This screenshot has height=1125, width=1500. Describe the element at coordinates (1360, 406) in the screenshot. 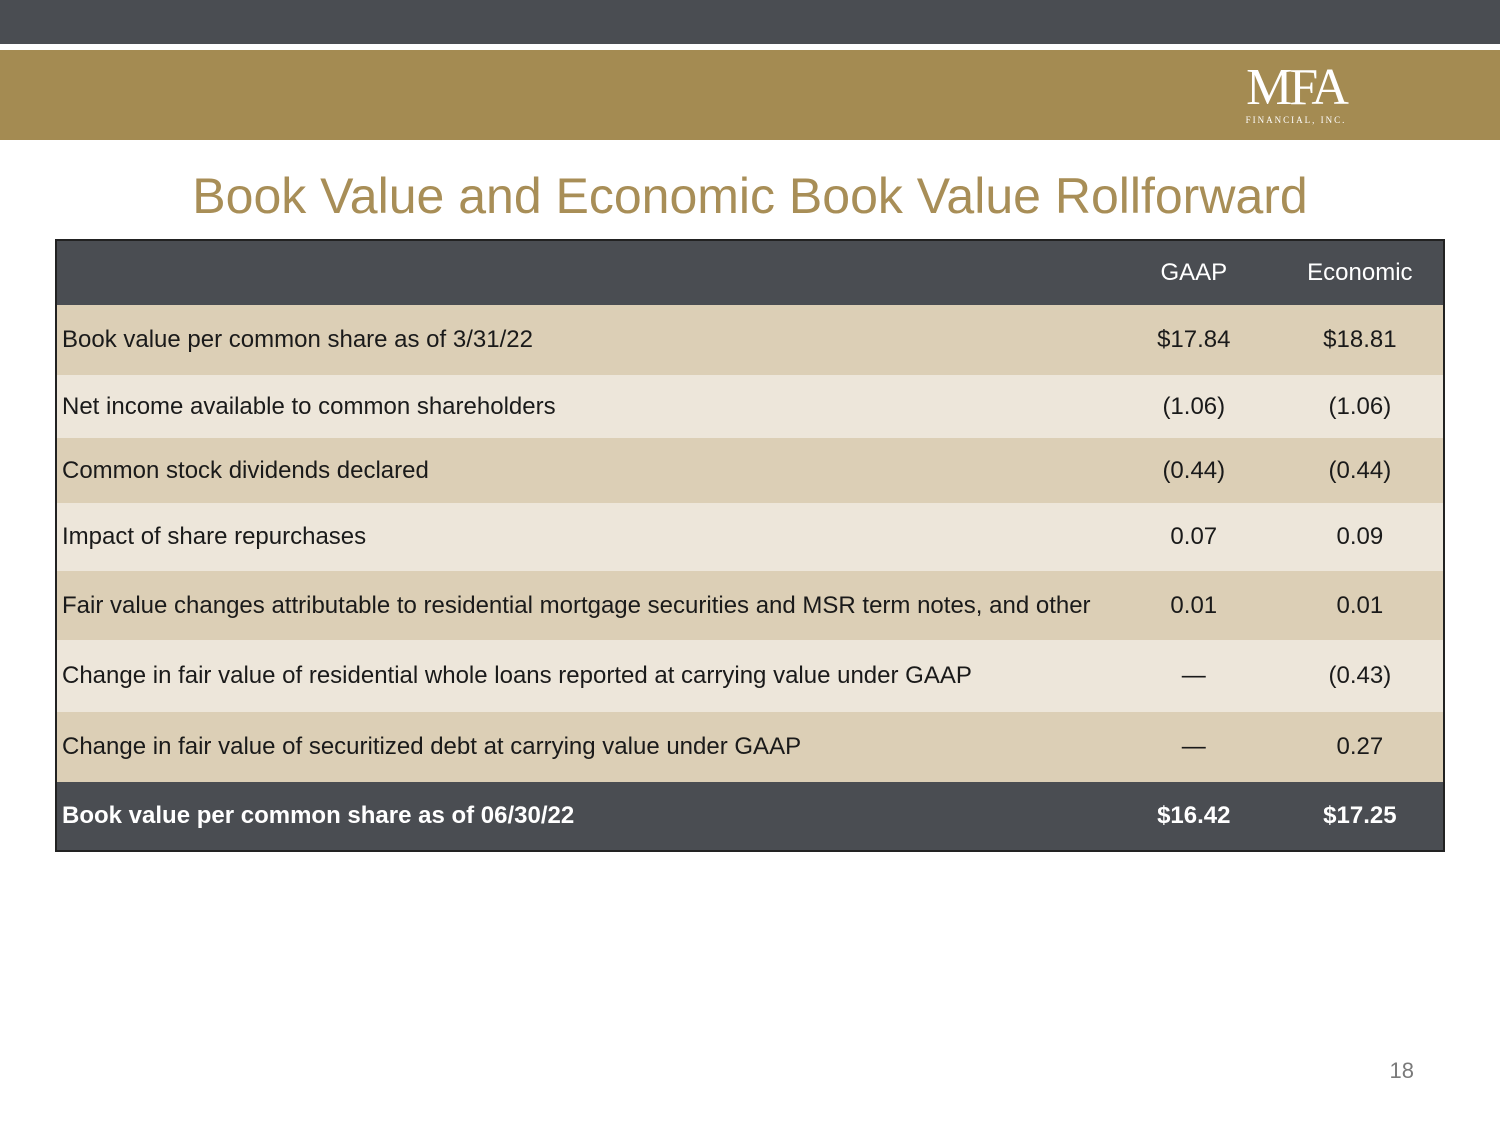

I see `row-economic-value: (1.06)` at that location.